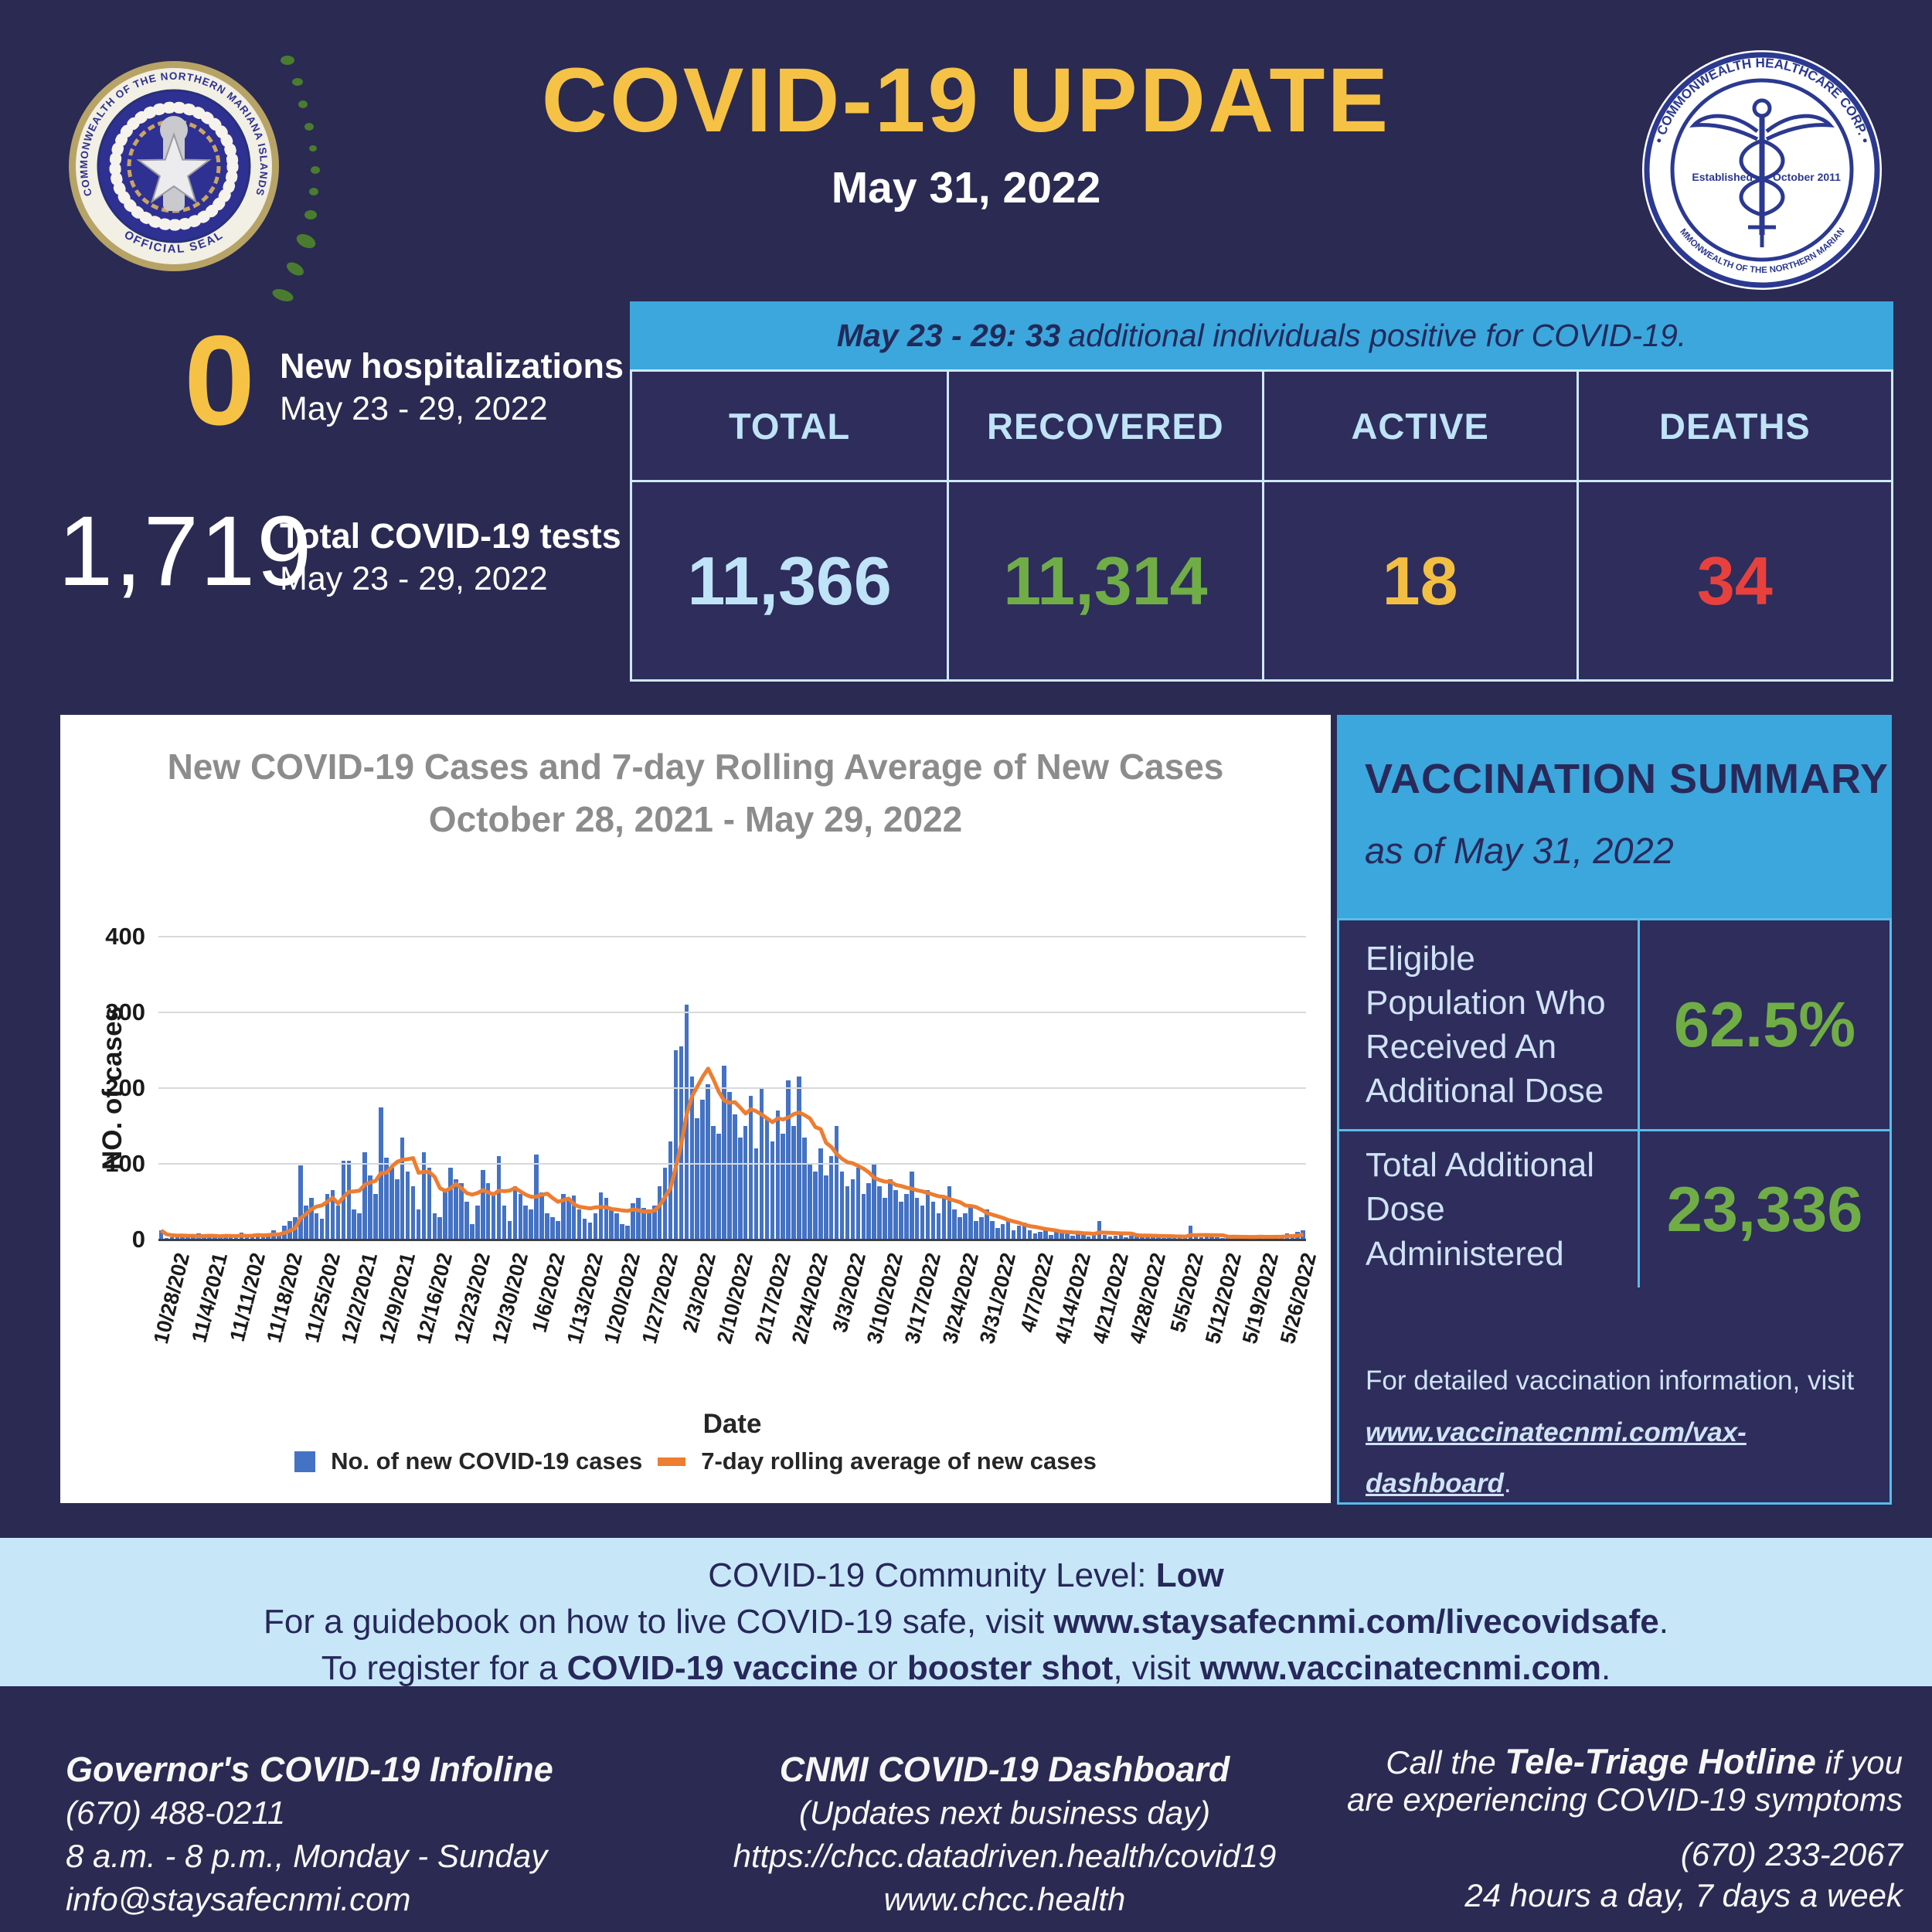  I want to click on hotline-line1: Call the Tele-Triage Hotline if you, so click(1625, 1762).